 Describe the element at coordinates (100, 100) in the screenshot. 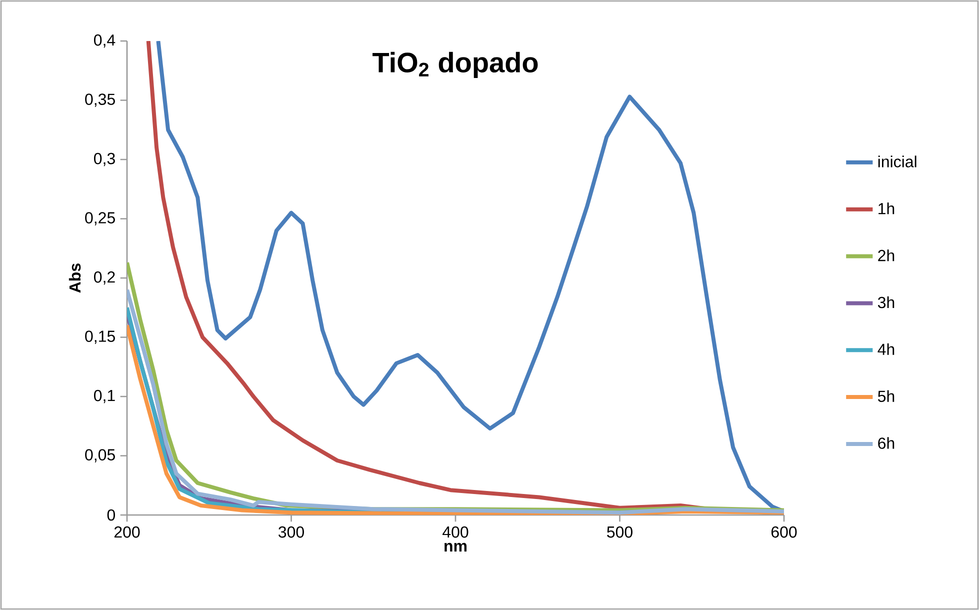

I see `y-tick-label: 0,35` at that location.